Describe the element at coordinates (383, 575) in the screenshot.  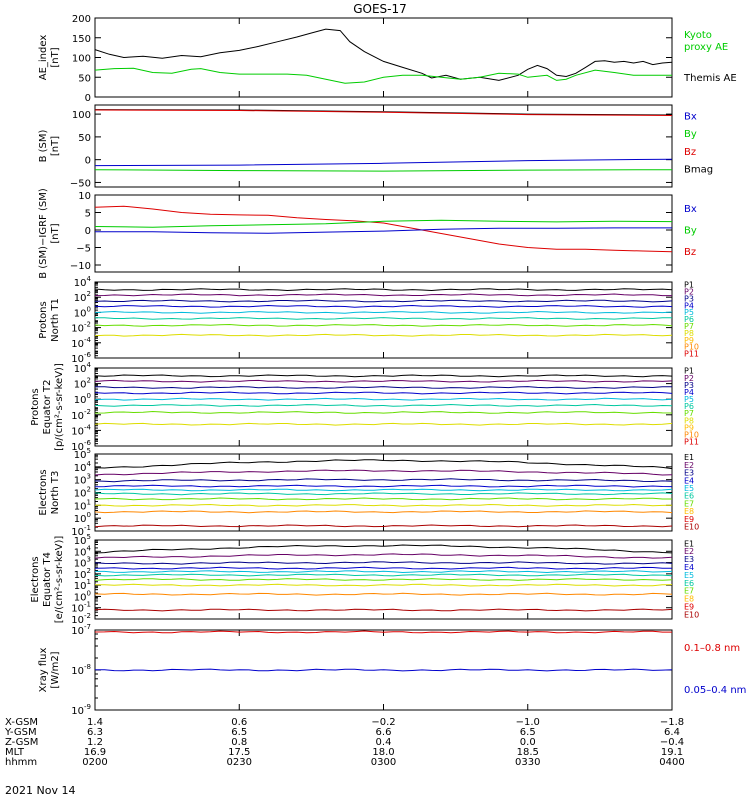
I see `series-line-e6` at that location.